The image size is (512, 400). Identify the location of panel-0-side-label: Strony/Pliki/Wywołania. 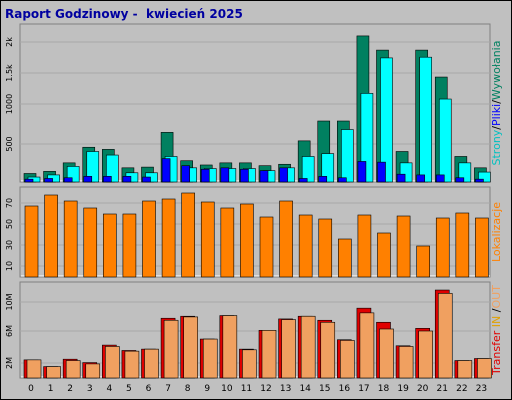
(496, 103).